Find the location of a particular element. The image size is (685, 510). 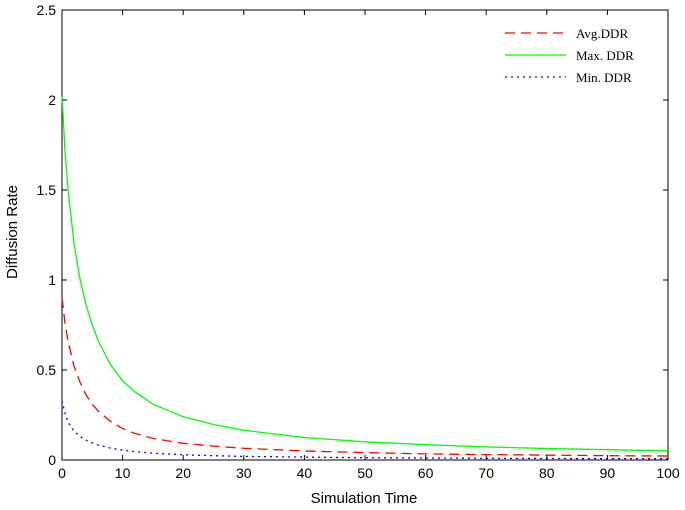

x-tick-label: 20 is located at coordinates (183, 473).